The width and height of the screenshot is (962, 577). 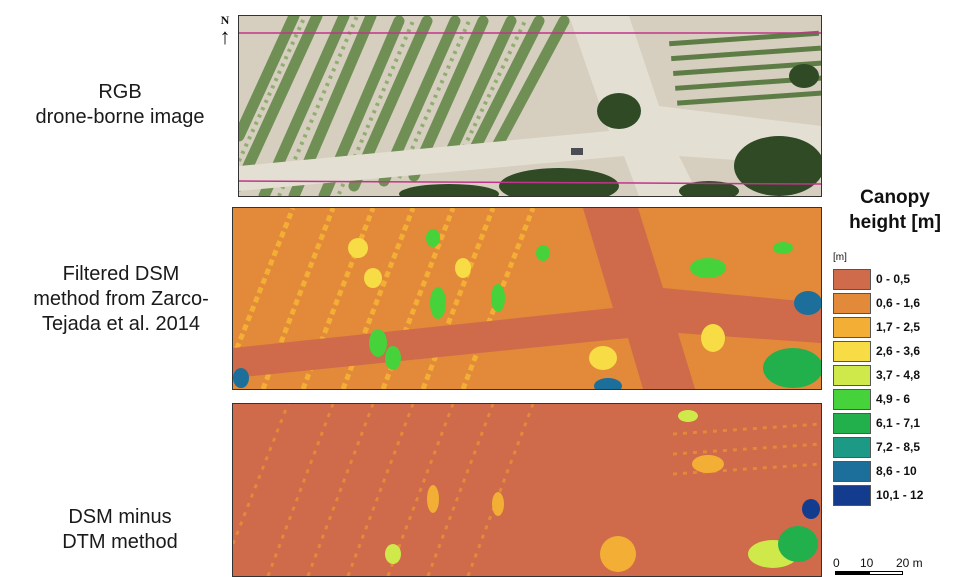 I want to click on row-label-line: DSM minus, so click(x=120, y=517).